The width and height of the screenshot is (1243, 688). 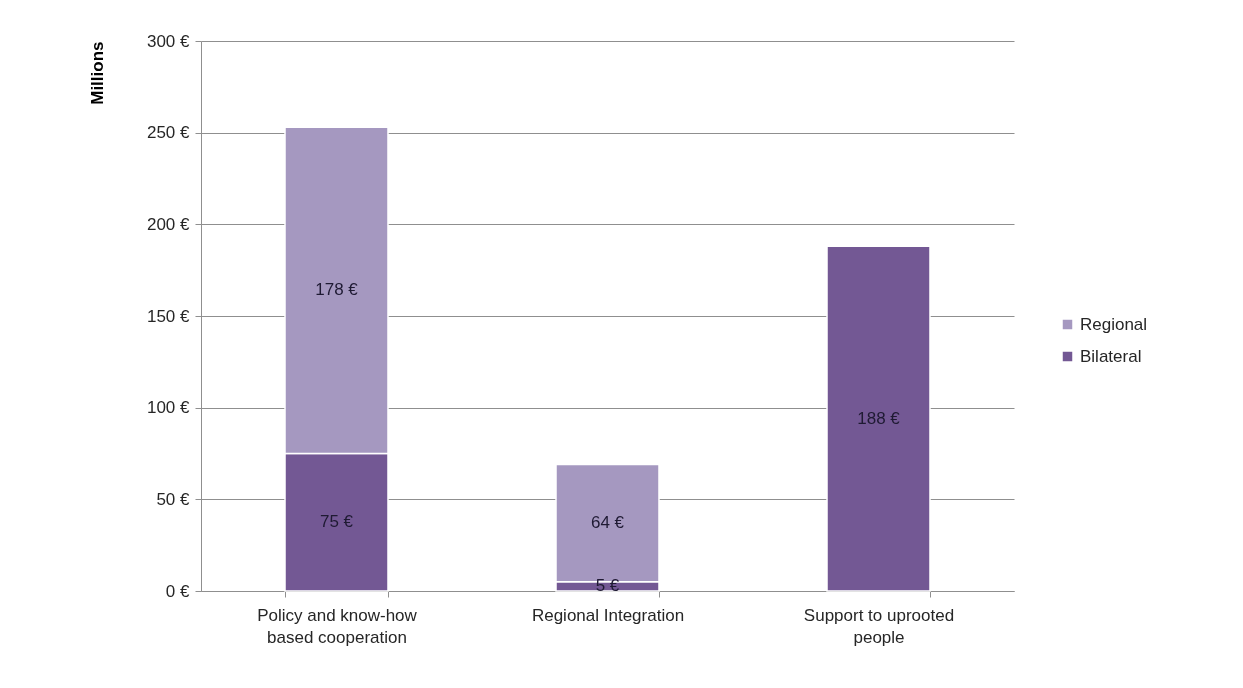 I want to click on y-axis-title: Millions, so click(x=97, y=73).